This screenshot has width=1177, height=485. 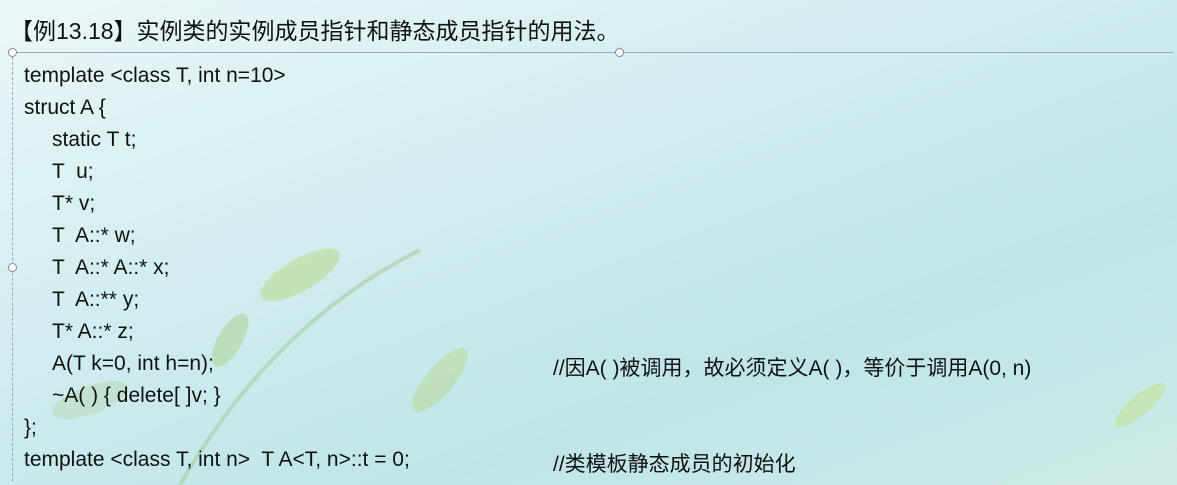 What do you see at coordinates (30, 427) in the screenshot?
I see `code-line: };` at bounding box center [30, 427].